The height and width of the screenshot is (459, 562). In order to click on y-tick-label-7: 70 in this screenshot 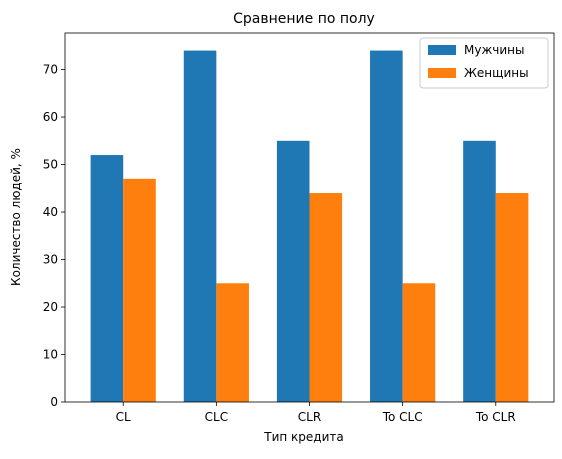, I will do `click(50, 70)`.